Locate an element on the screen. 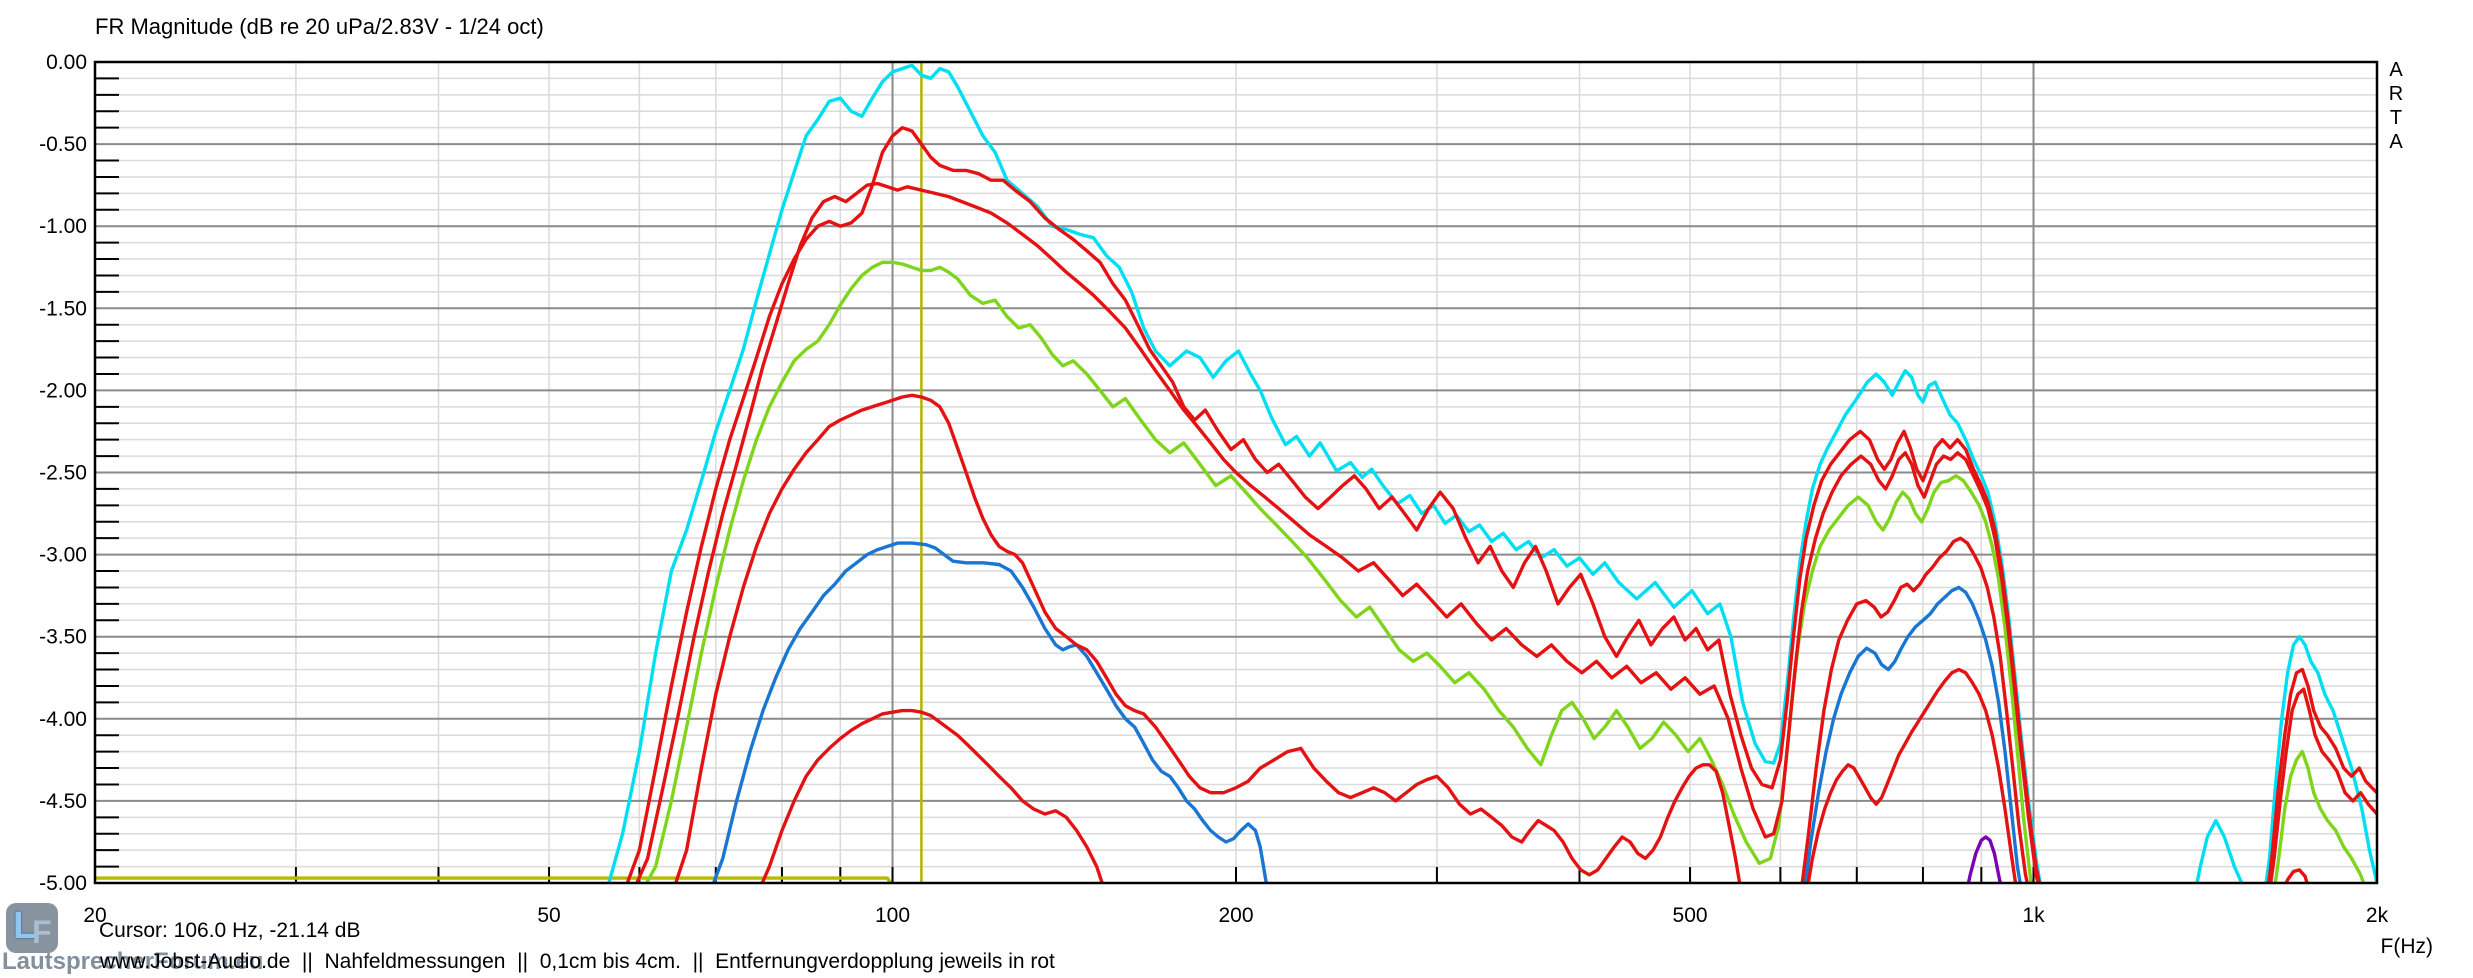  y-tick-label: 0.00 is located at coordinates (66, 62).